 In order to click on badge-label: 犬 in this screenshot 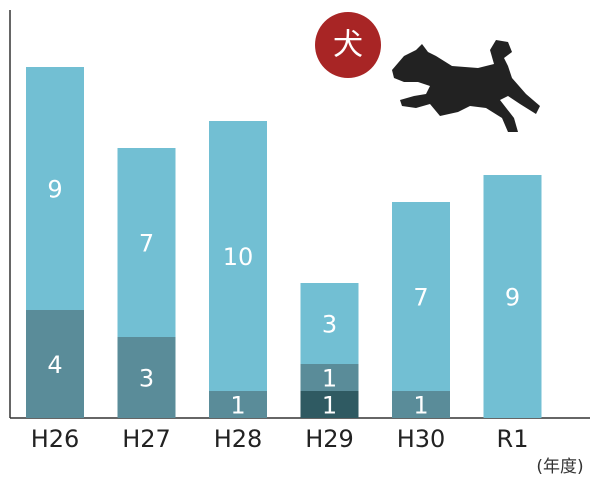, I will do `click(348, 45)`.